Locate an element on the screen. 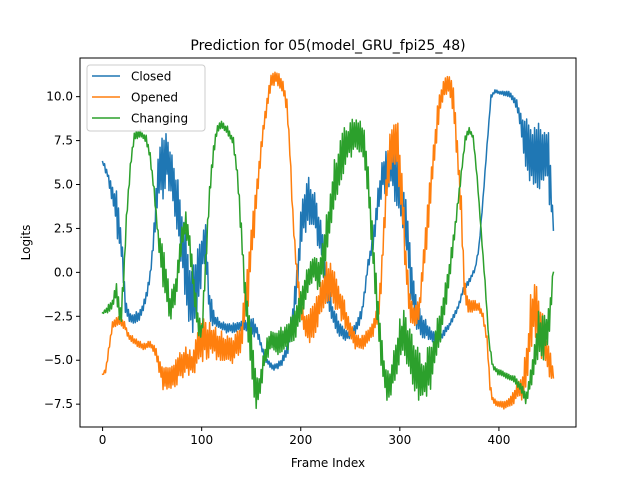  y-tick-label: 7.5 is located at coordinates (63, 141).